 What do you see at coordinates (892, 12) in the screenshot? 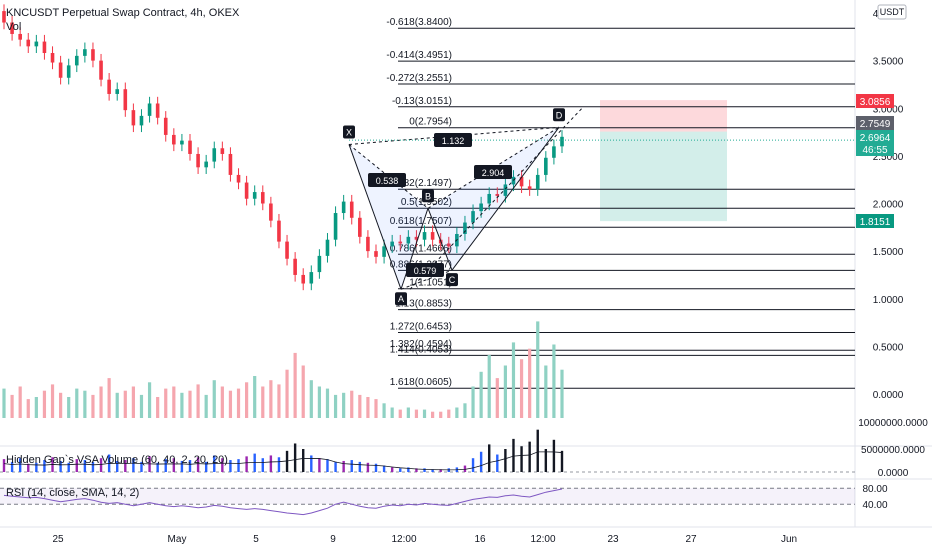
I see `currency-badge-label: USDT` at bounding box center [892, 12].